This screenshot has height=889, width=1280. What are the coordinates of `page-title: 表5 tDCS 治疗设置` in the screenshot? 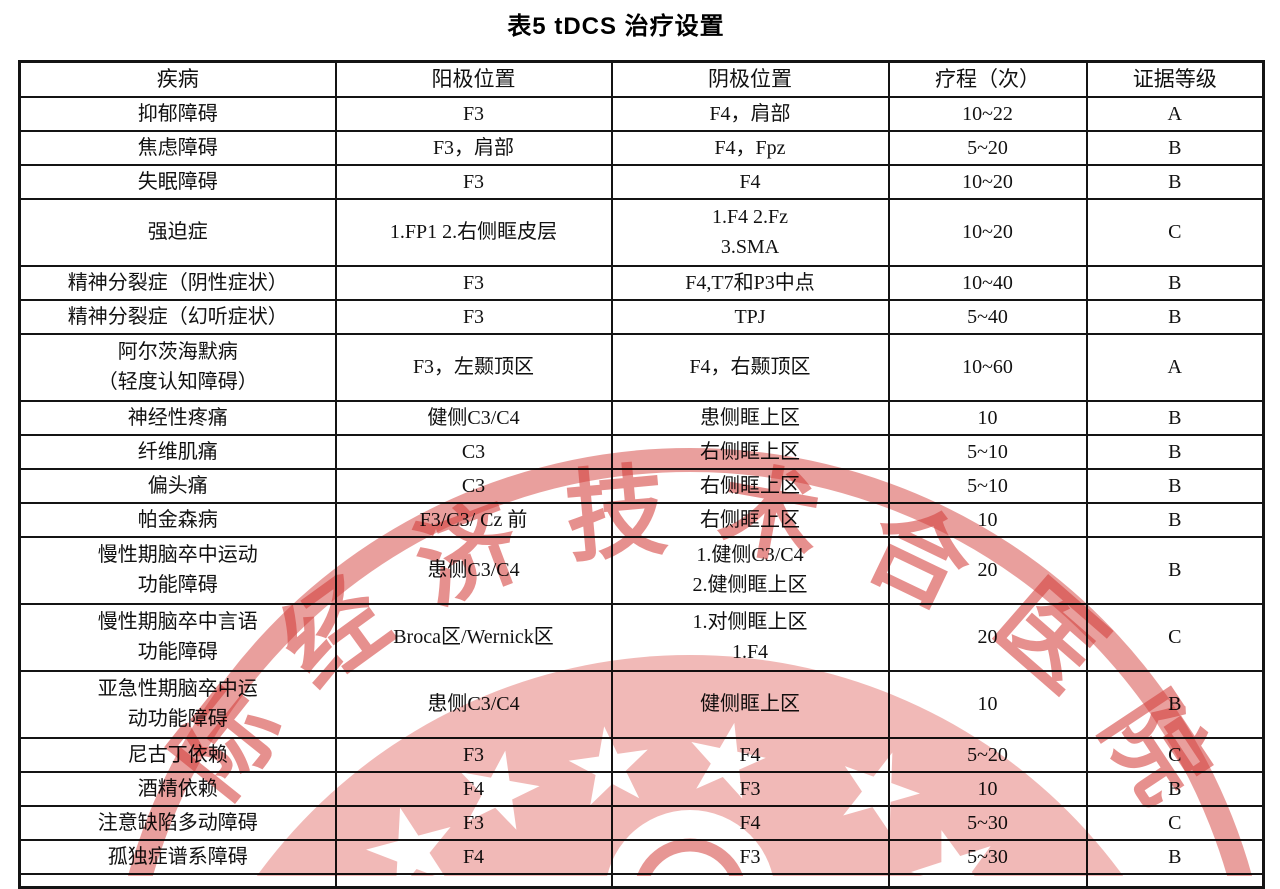 It's located at (616, 26).